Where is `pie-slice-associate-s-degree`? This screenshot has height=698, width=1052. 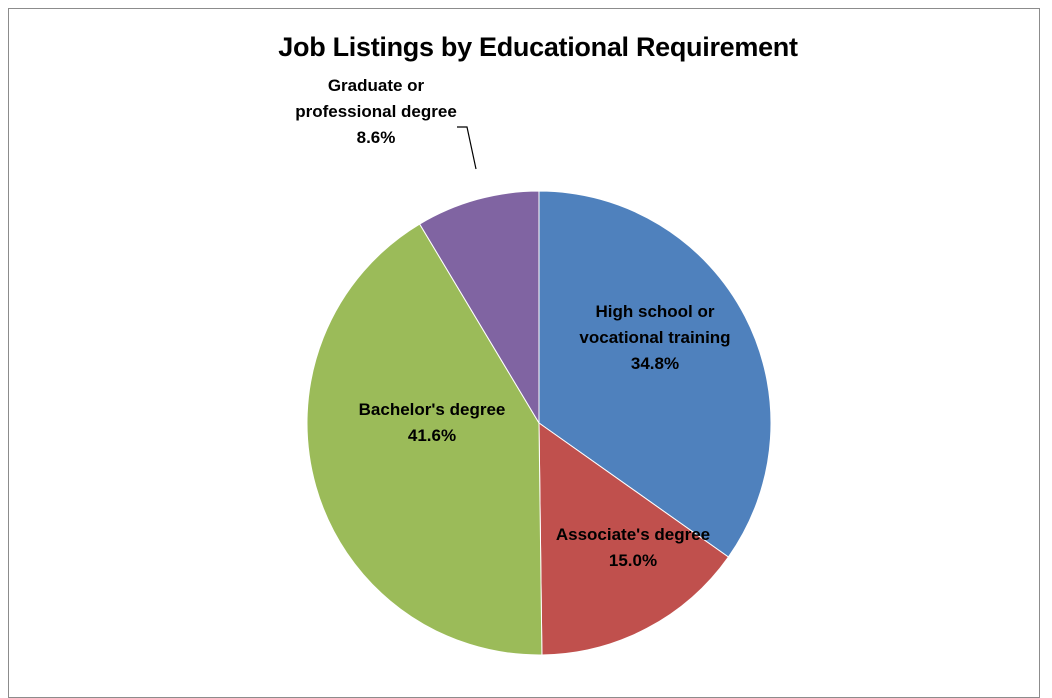
pie-slice-associate-s-degree is located at coordinates (634, 539).